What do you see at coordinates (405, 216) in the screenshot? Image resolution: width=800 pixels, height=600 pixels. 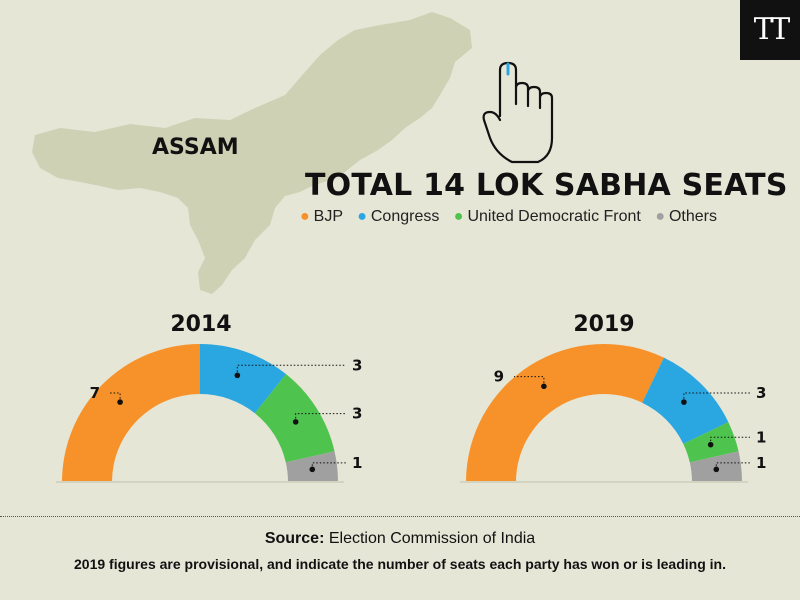 I see `legend-label: Congress` at bounding box center [405, 216].